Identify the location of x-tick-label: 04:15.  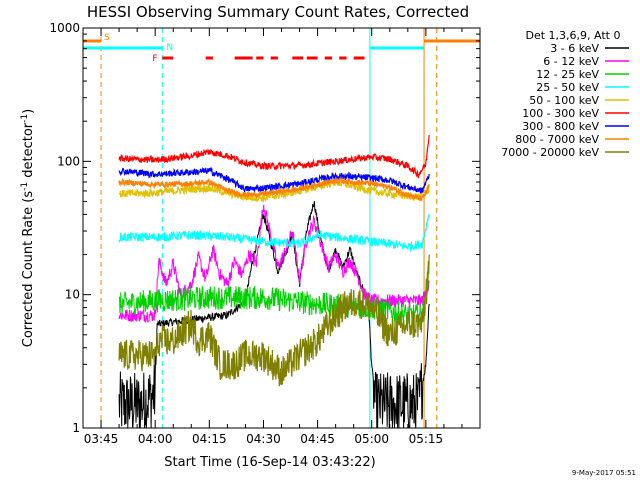
(209, 439).